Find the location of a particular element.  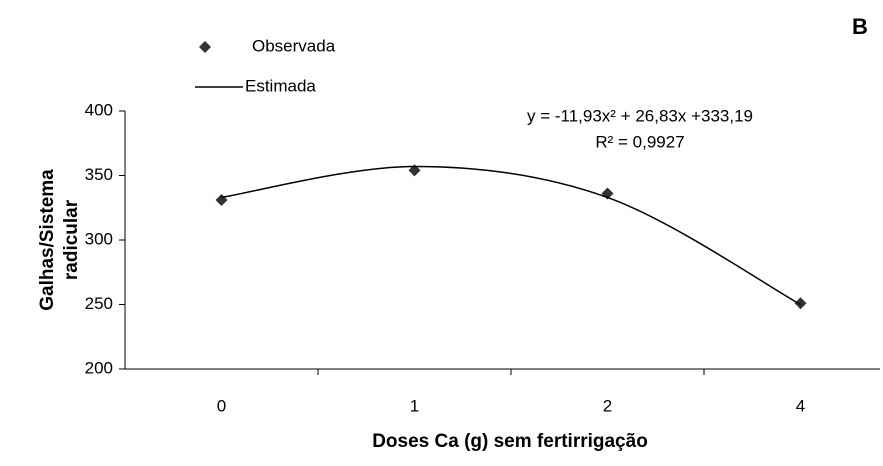

x-tick-label: 4 is located at coordinates (800, 405).